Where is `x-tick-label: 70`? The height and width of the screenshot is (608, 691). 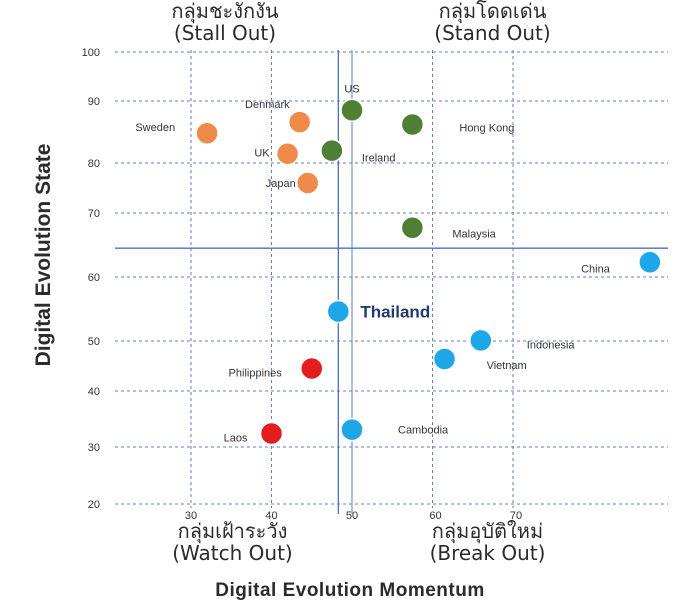 x-tick-label: 70 is located at coordinates (516, 516).